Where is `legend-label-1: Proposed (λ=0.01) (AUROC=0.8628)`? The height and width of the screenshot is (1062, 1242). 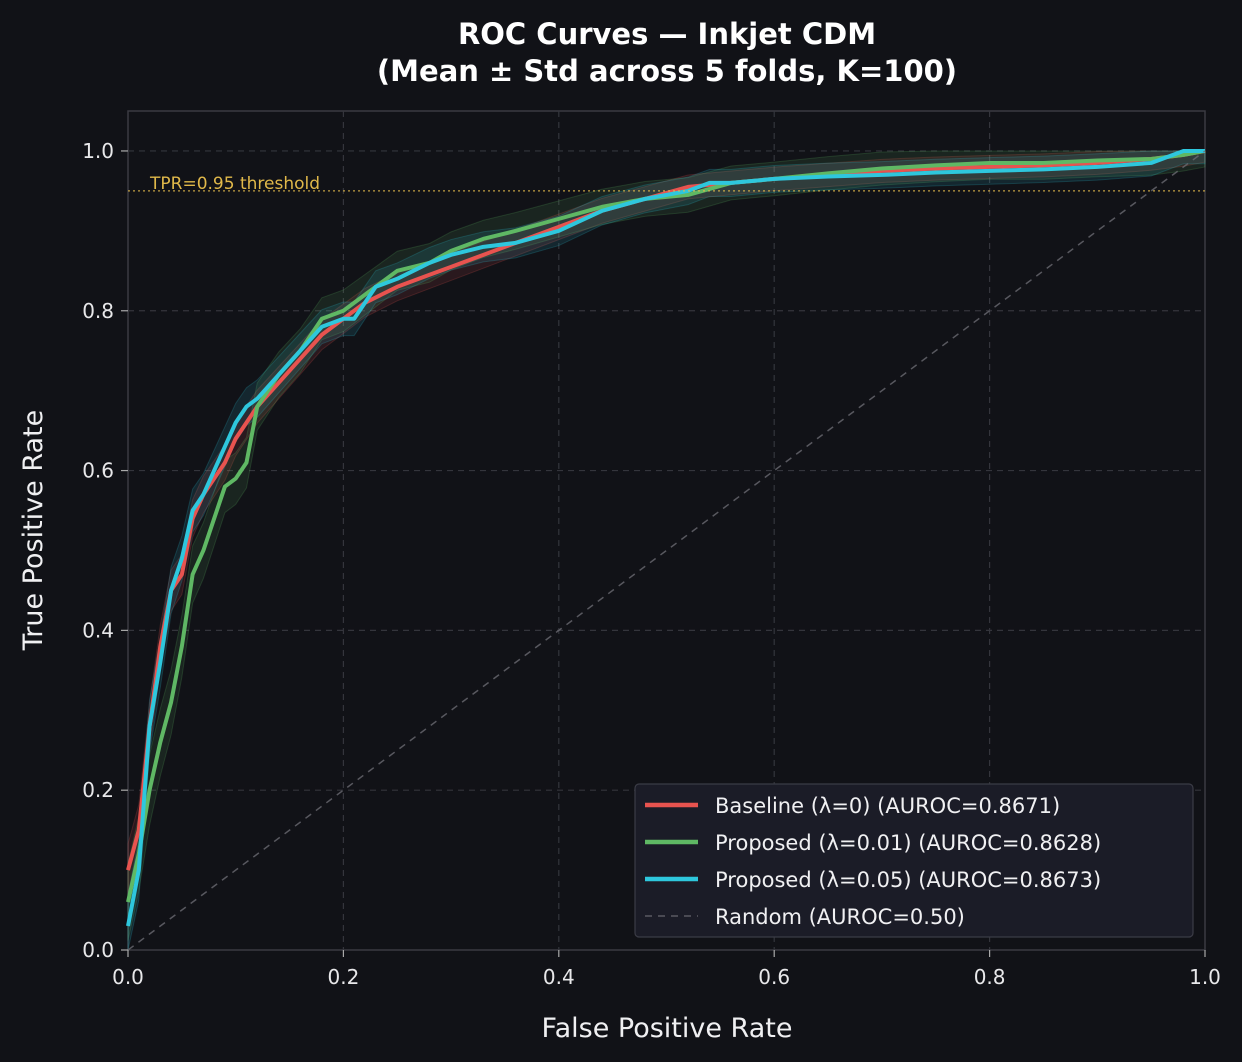
legend-label-1: Proposed (λ=0.01) (AUROC=0.8628) is located at coordinates (908, 843).